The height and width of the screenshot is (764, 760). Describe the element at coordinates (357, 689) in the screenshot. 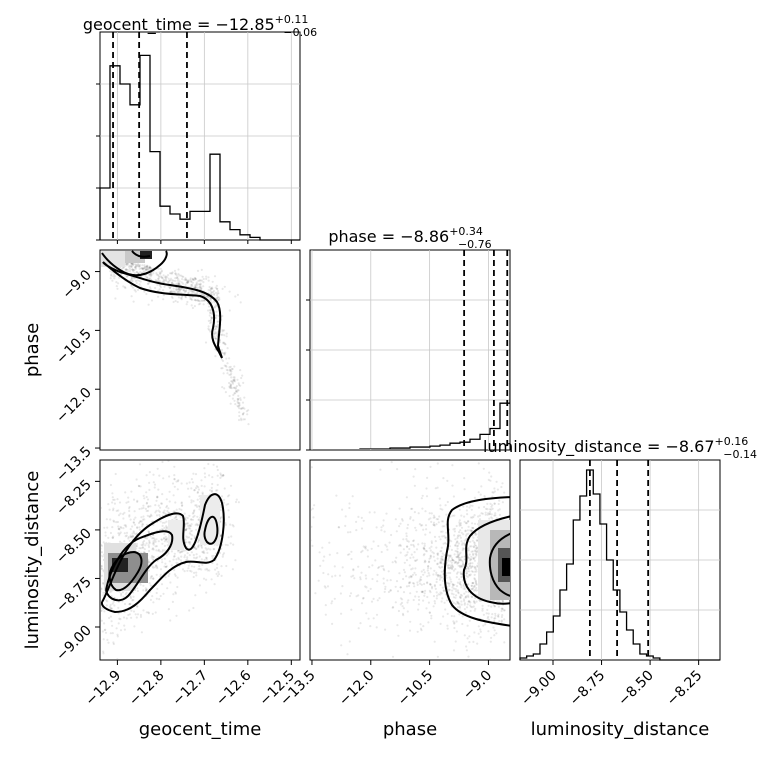

I see `x-tick-label: −12.0` at that location.